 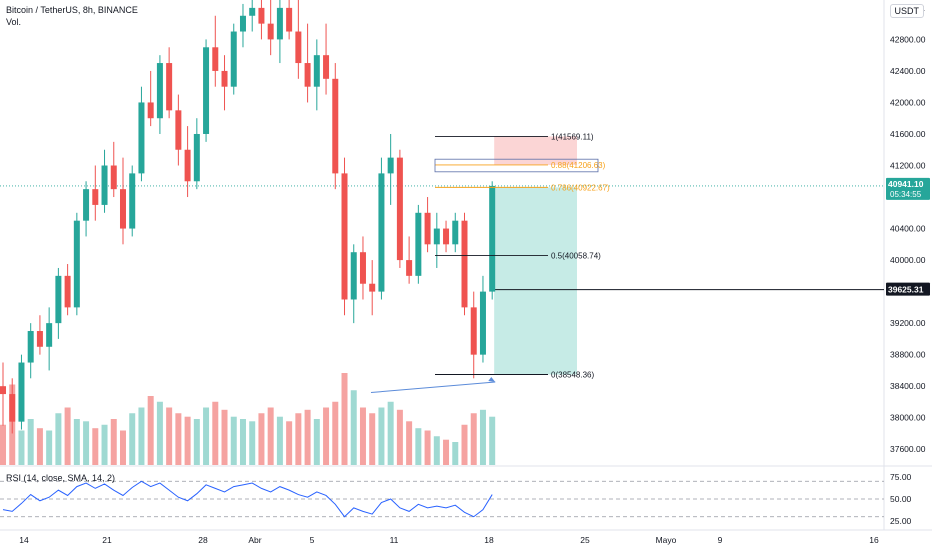 What do you see at coordinates (535, 150) in the screenshot?
I see `stop-loss-zone` at bounding box center [535, 150].